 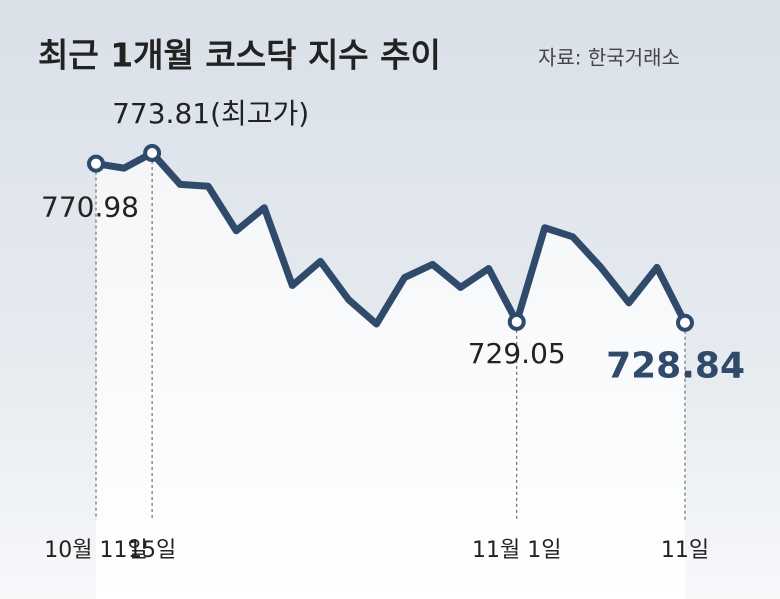 I want to click on x-tick-label: 11일, so click(x=685, y=550).